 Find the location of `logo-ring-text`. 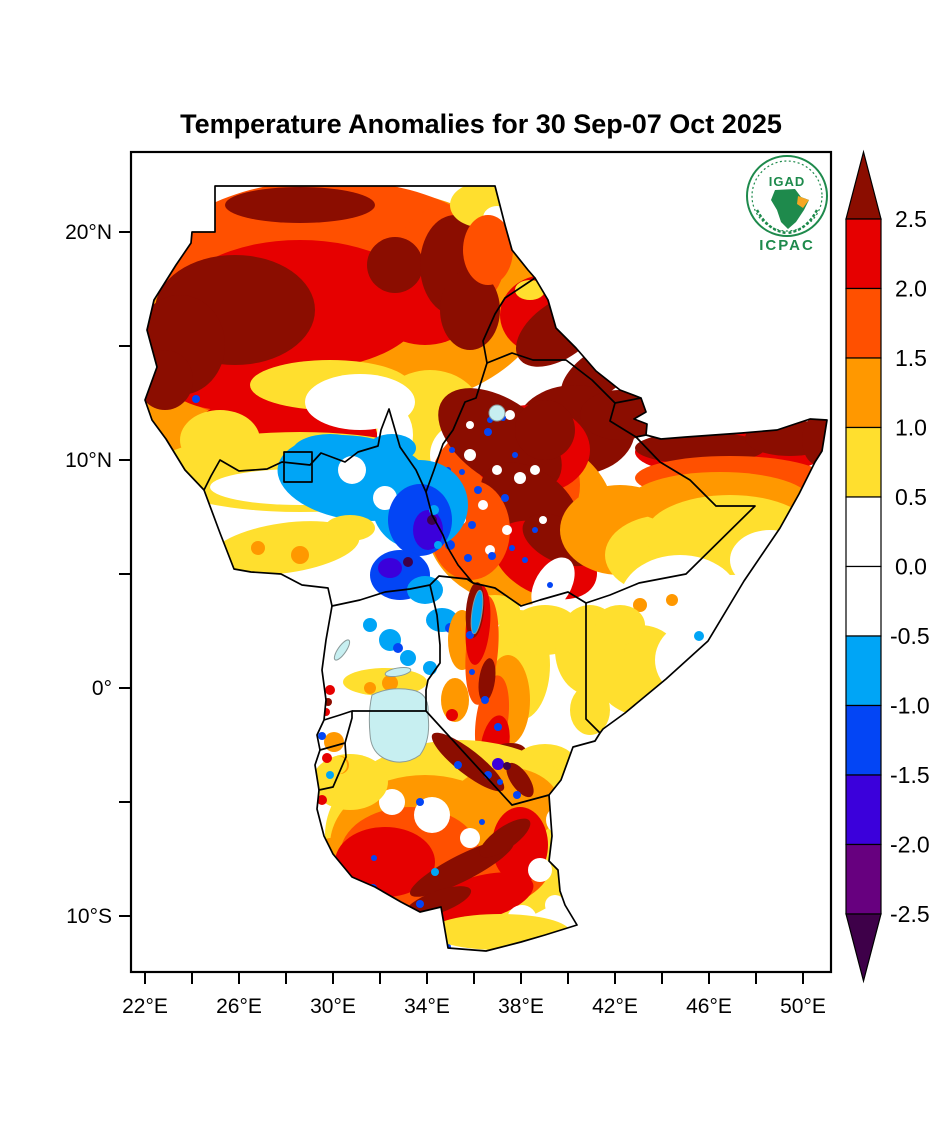

logo-ring-text is located at coordinates (787, 196).